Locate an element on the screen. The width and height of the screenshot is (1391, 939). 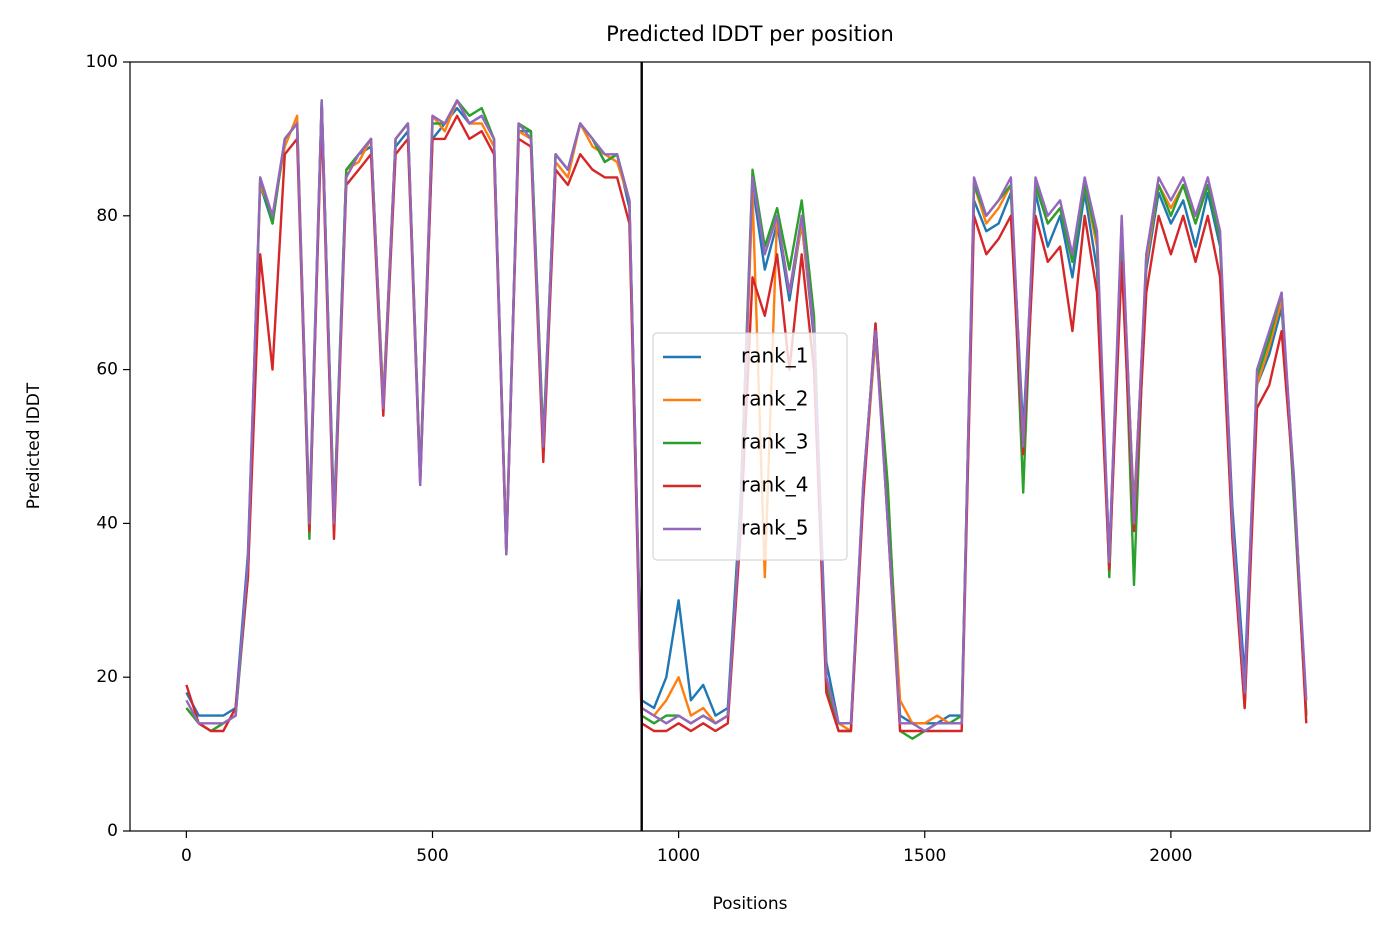
legend-label: rank_4 is located at coordinates (774, 485).